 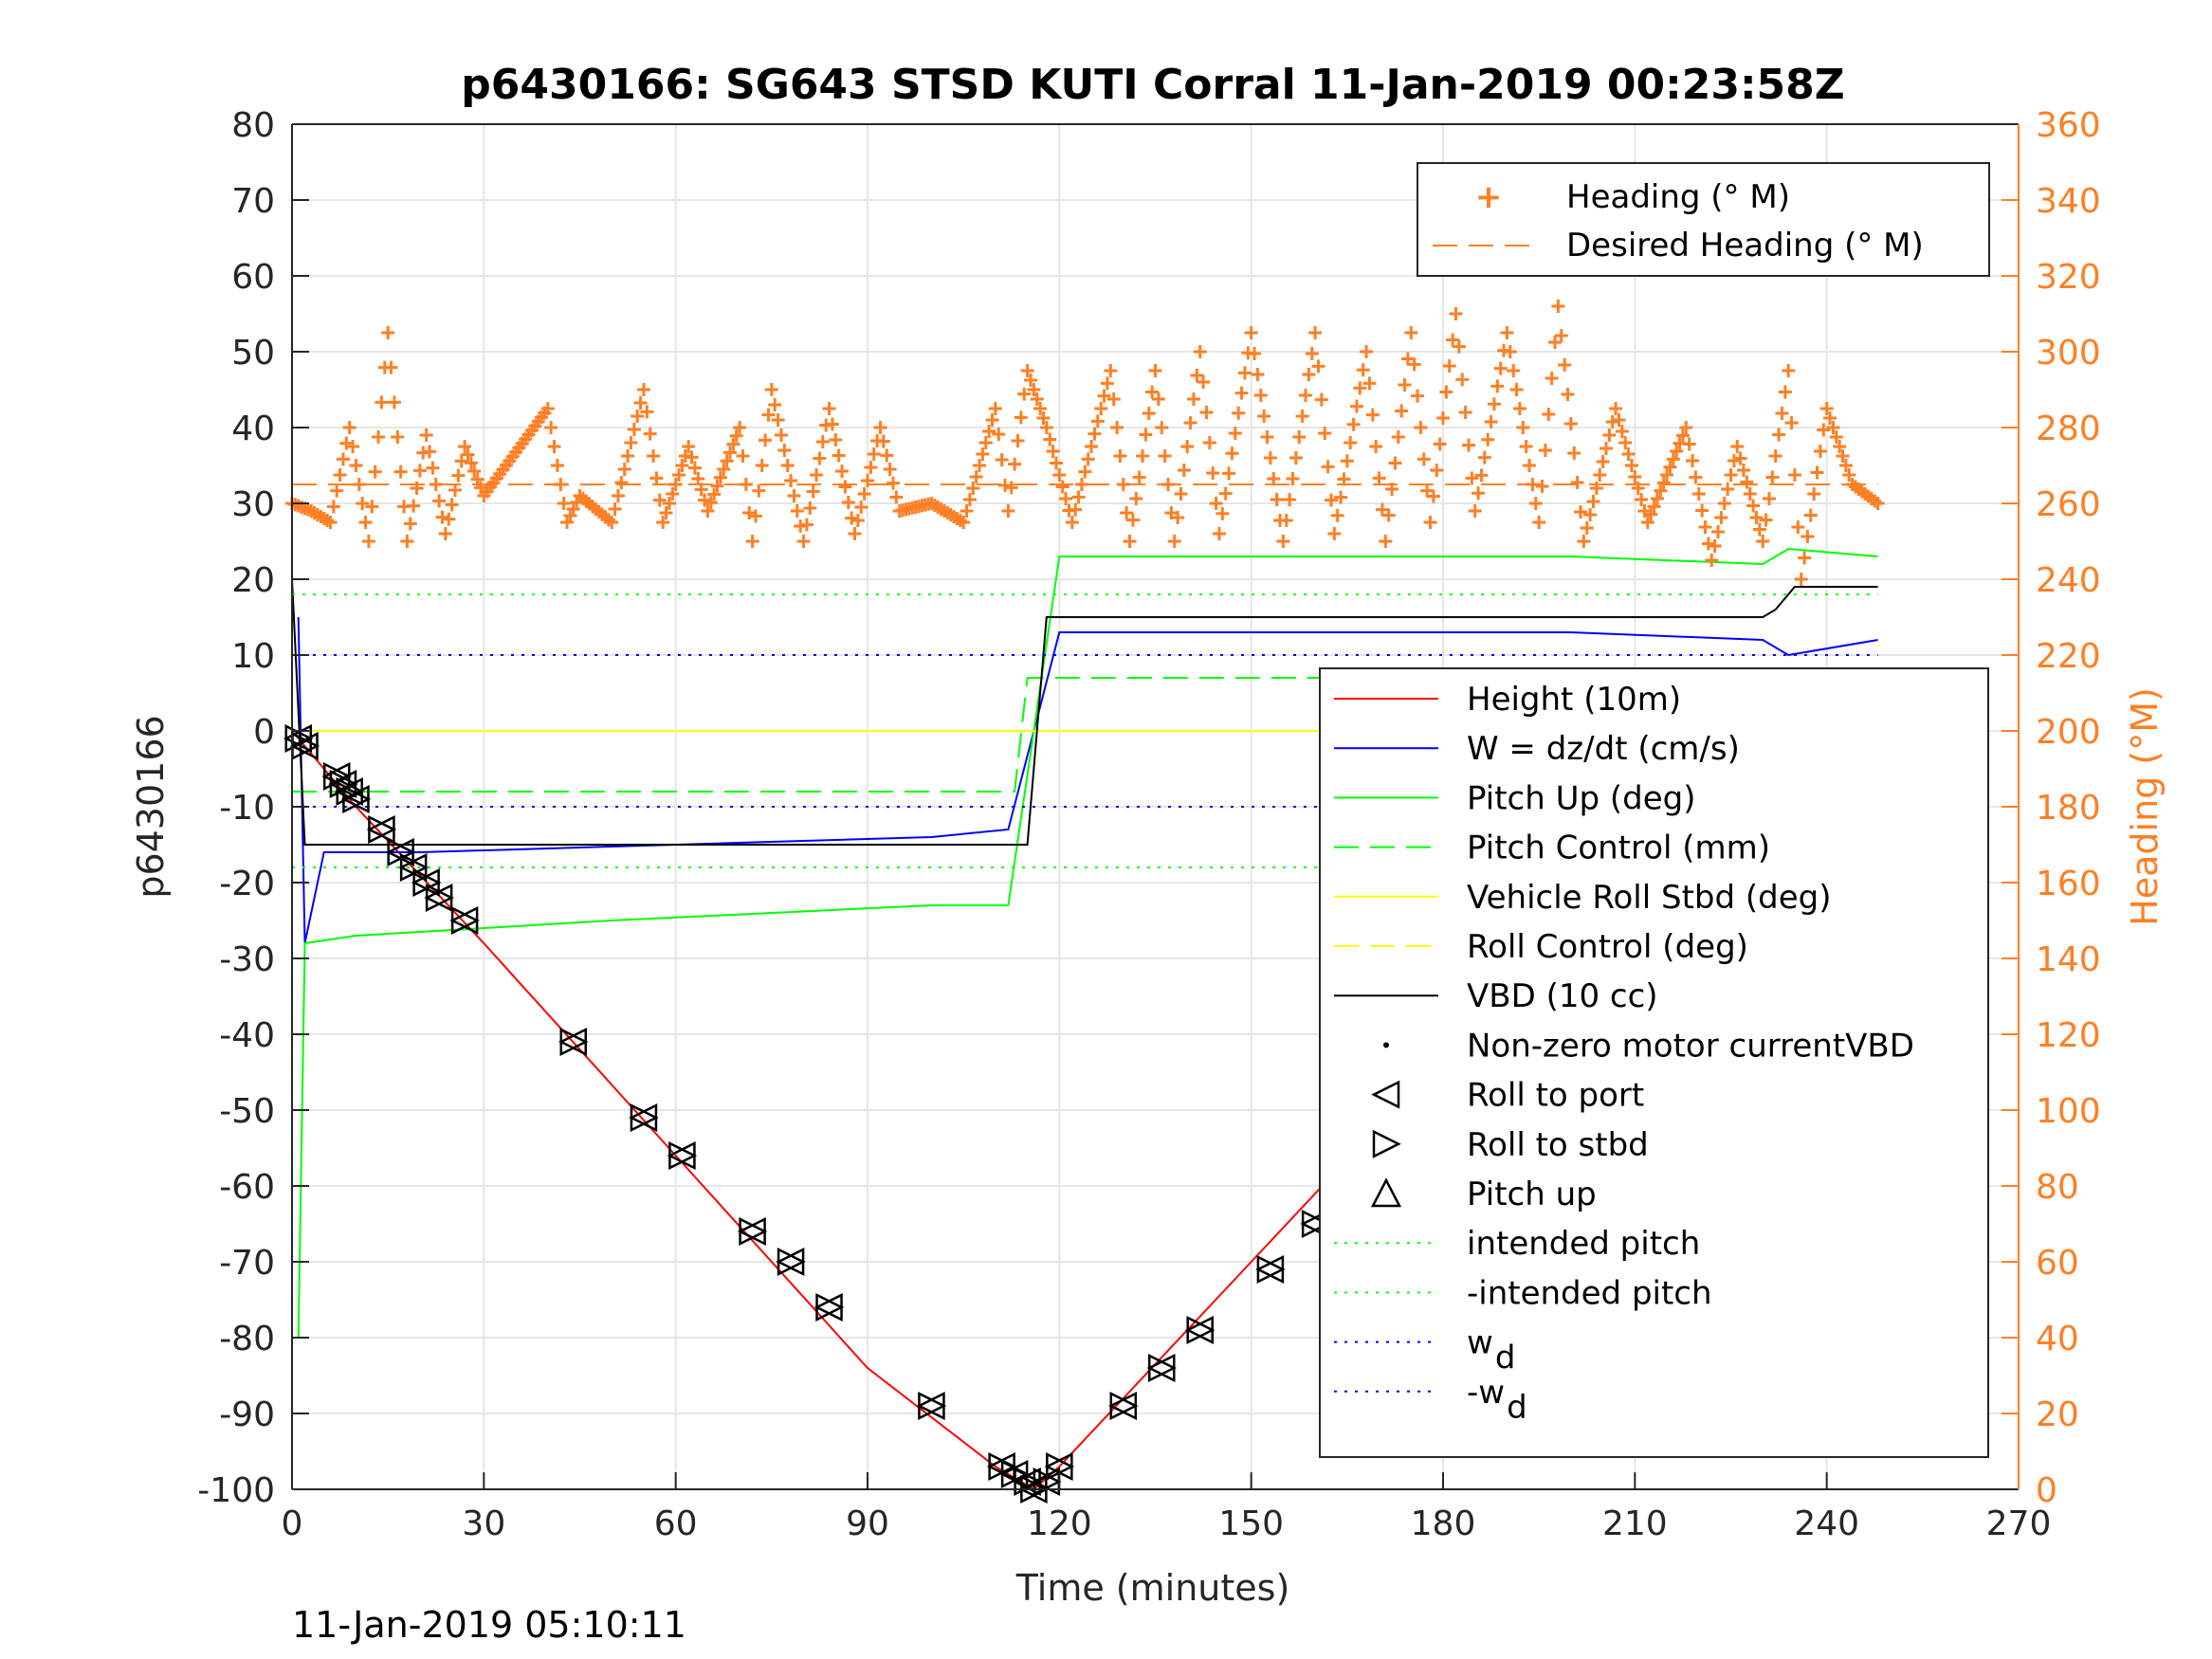 I want to click on legend-label-subscript: d, so click(x=1505, y=1358).